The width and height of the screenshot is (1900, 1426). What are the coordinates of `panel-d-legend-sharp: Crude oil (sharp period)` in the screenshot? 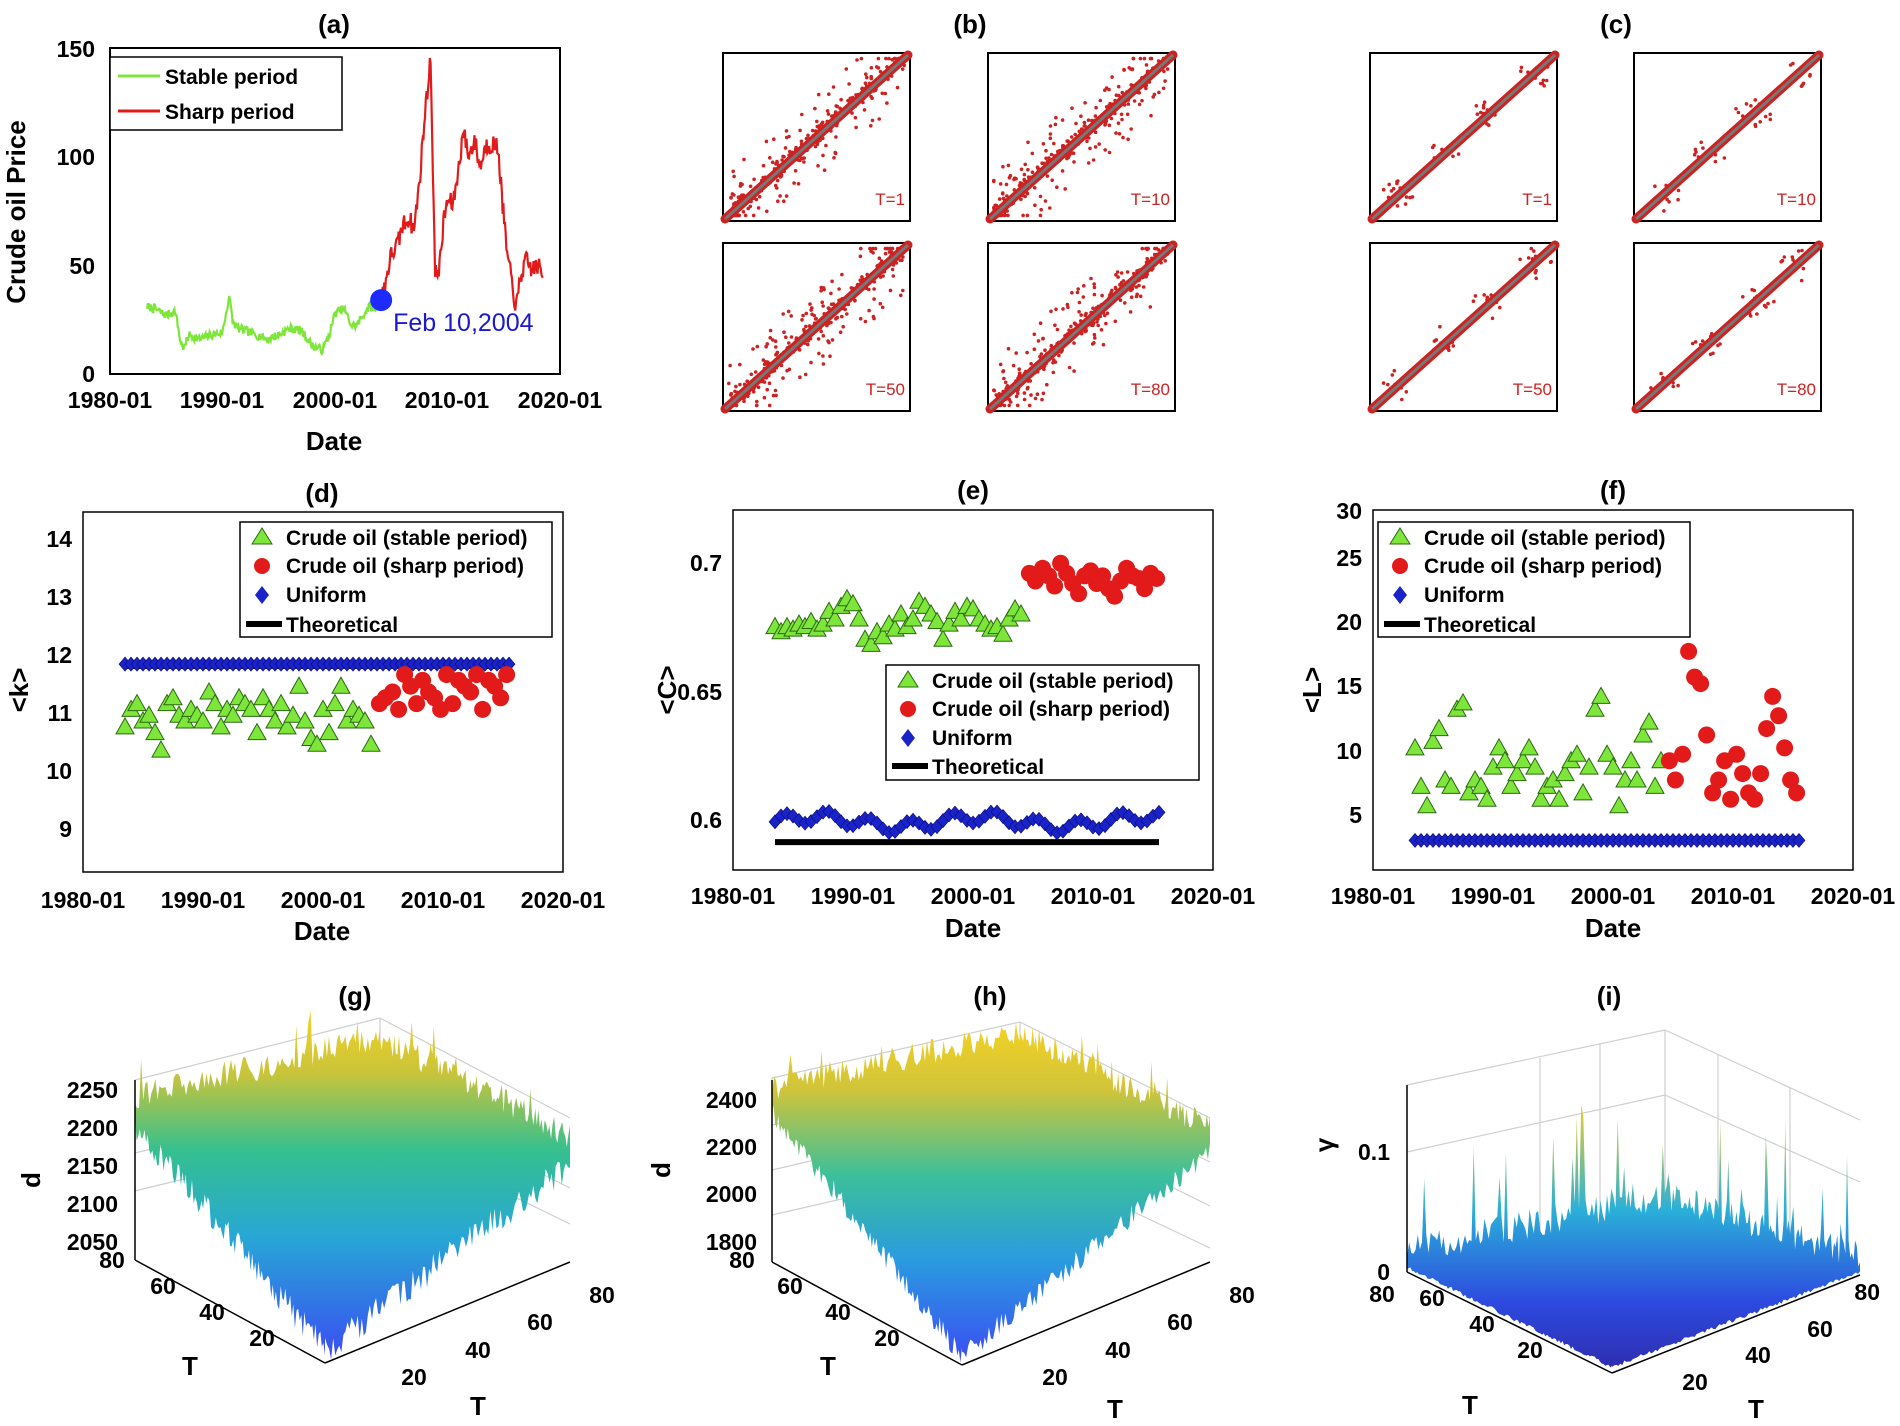 It's located at (405, 566).